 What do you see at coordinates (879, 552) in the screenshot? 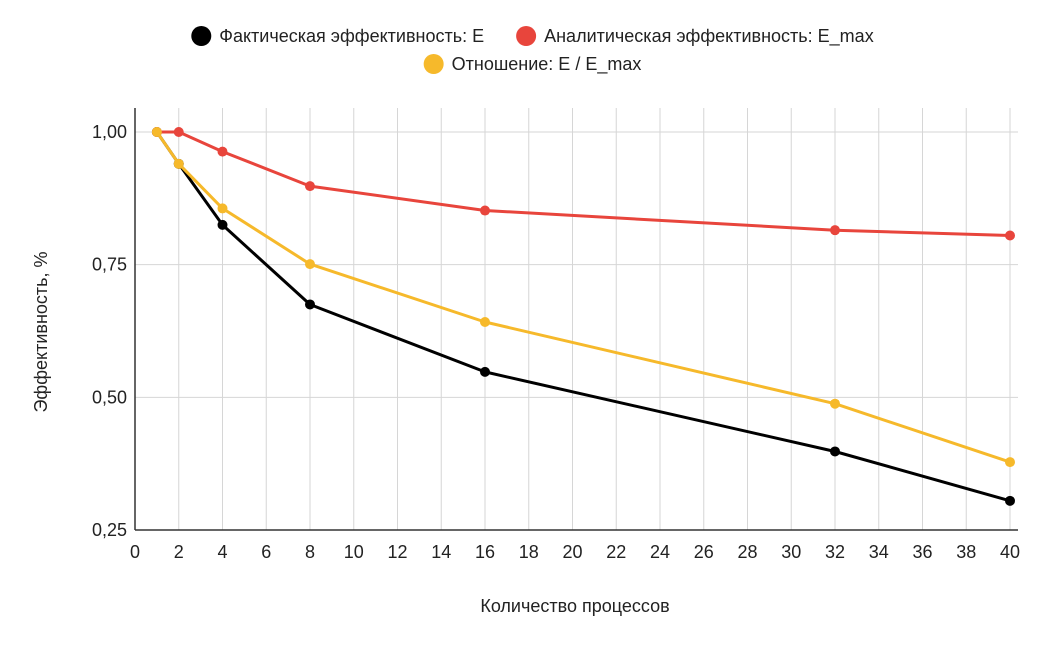
I see `x-tick-label: 34` at bounding box center [879, 552].